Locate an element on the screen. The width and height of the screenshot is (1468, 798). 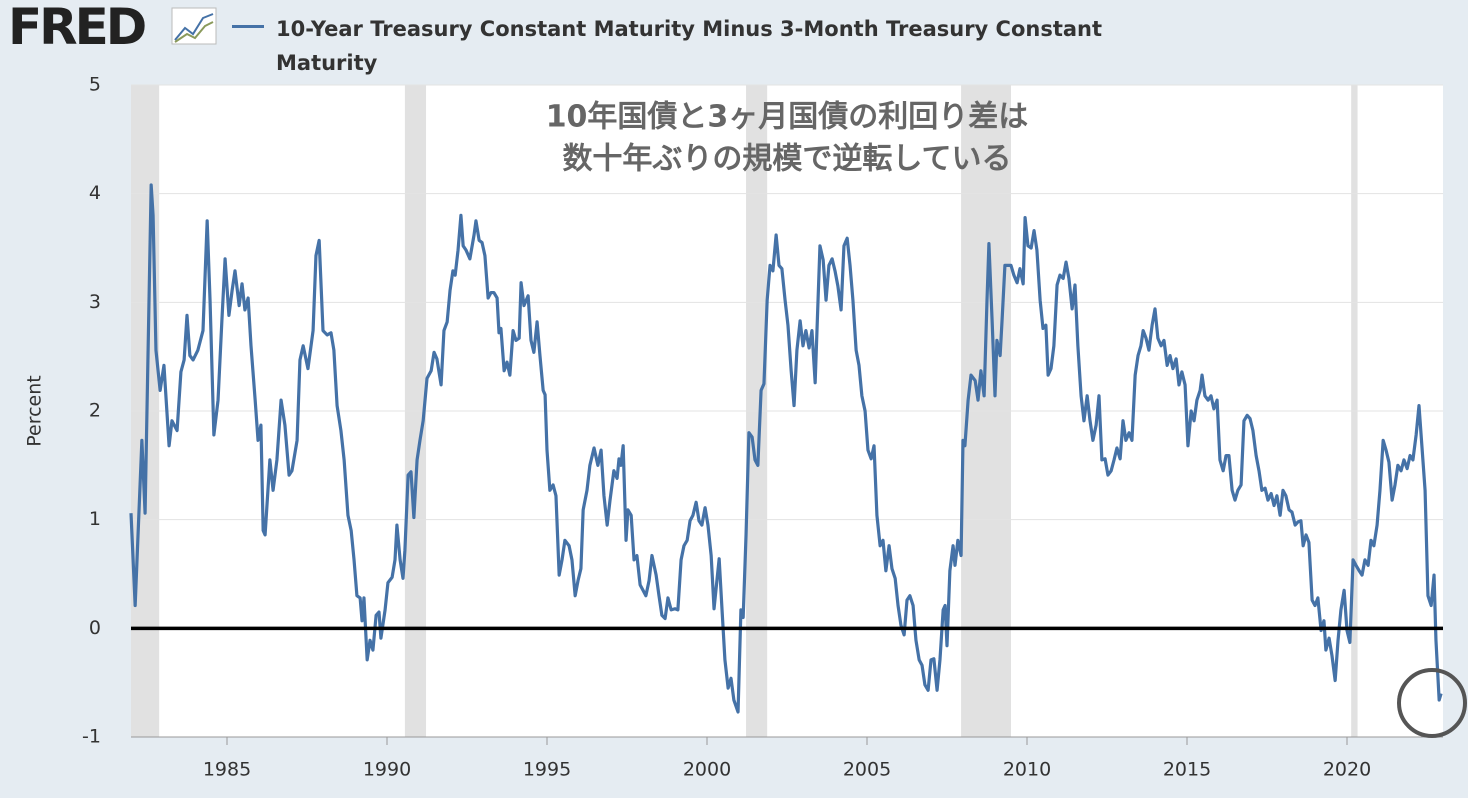
x-tick-label: 2000 is located at coordinates (707, 770).